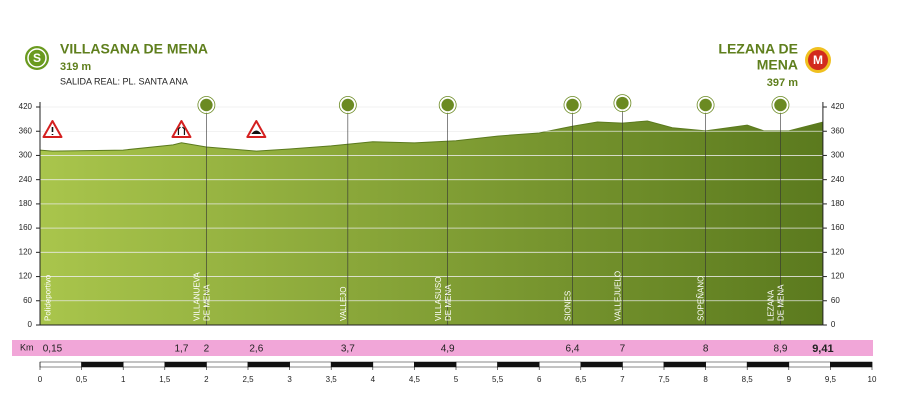  I want to click on place-label: VILLANUEVA, so click(197, 296).